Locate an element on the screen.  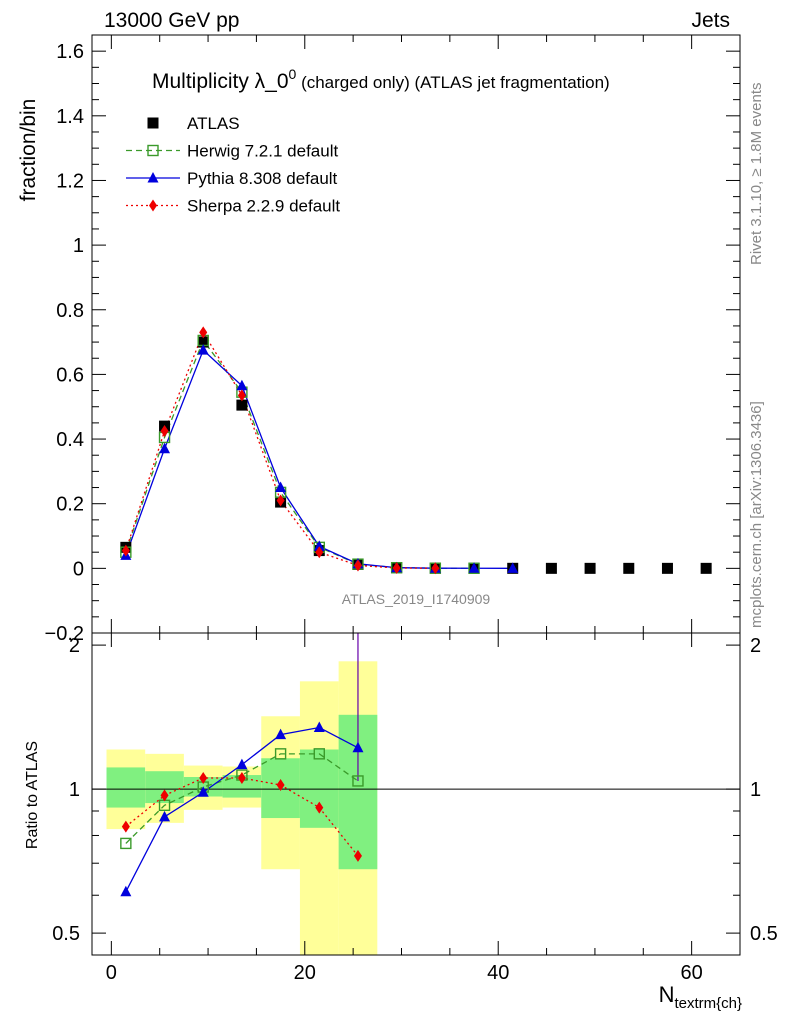
y-tick-label-main: 0.8 is located at coordinates (70, 311).